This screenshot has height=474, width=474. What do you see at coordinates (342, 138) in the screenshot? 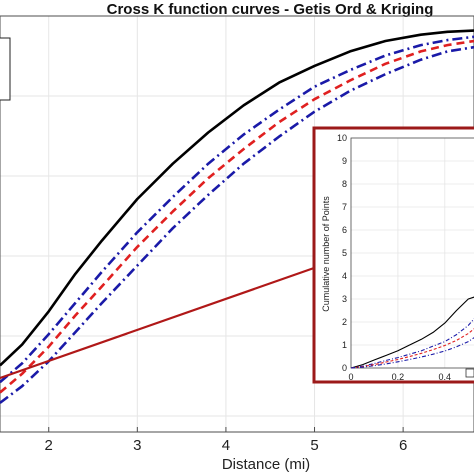
I see `inset-y-tick-label: 10` at bounding box center [342, 138].